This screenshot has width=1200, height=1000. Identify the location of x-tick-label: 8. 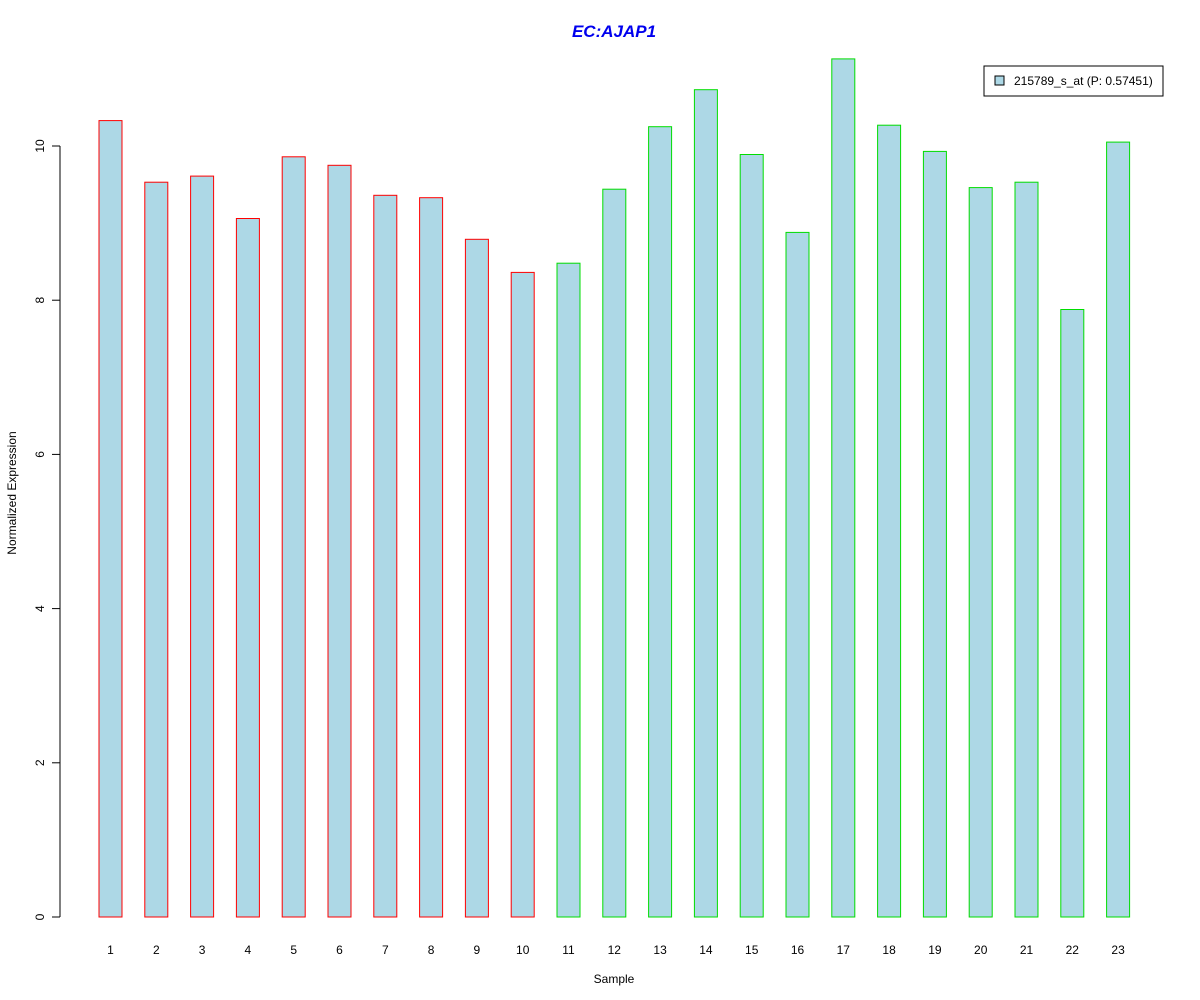
(431, 950).